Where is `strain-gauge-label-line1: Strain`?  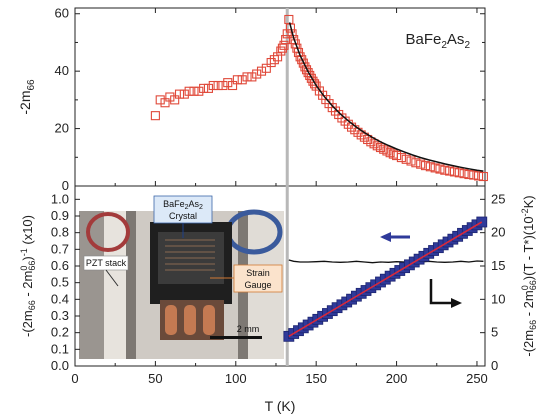
strain-gauge-label-line1: Strain is located at coordinates (258, 273).